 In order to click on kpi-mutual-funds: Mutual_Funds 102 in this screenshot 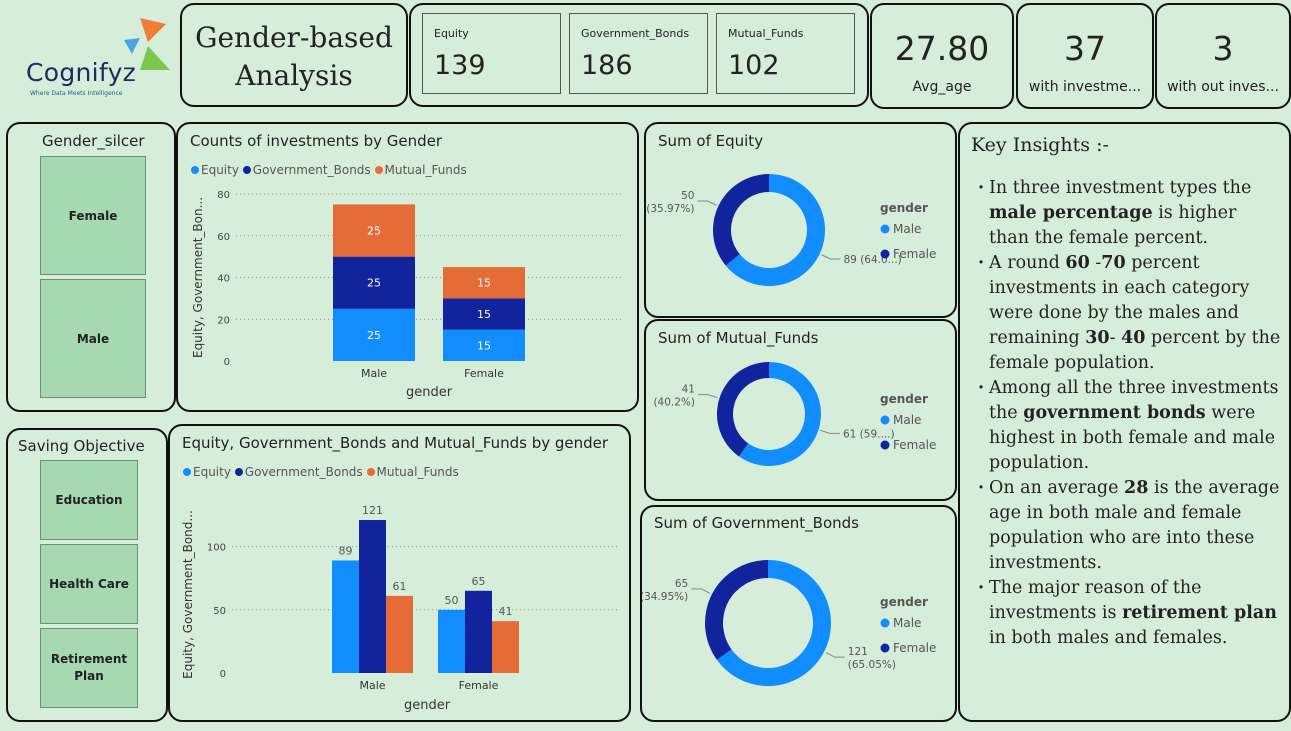, I will do `click(785, 53)`.